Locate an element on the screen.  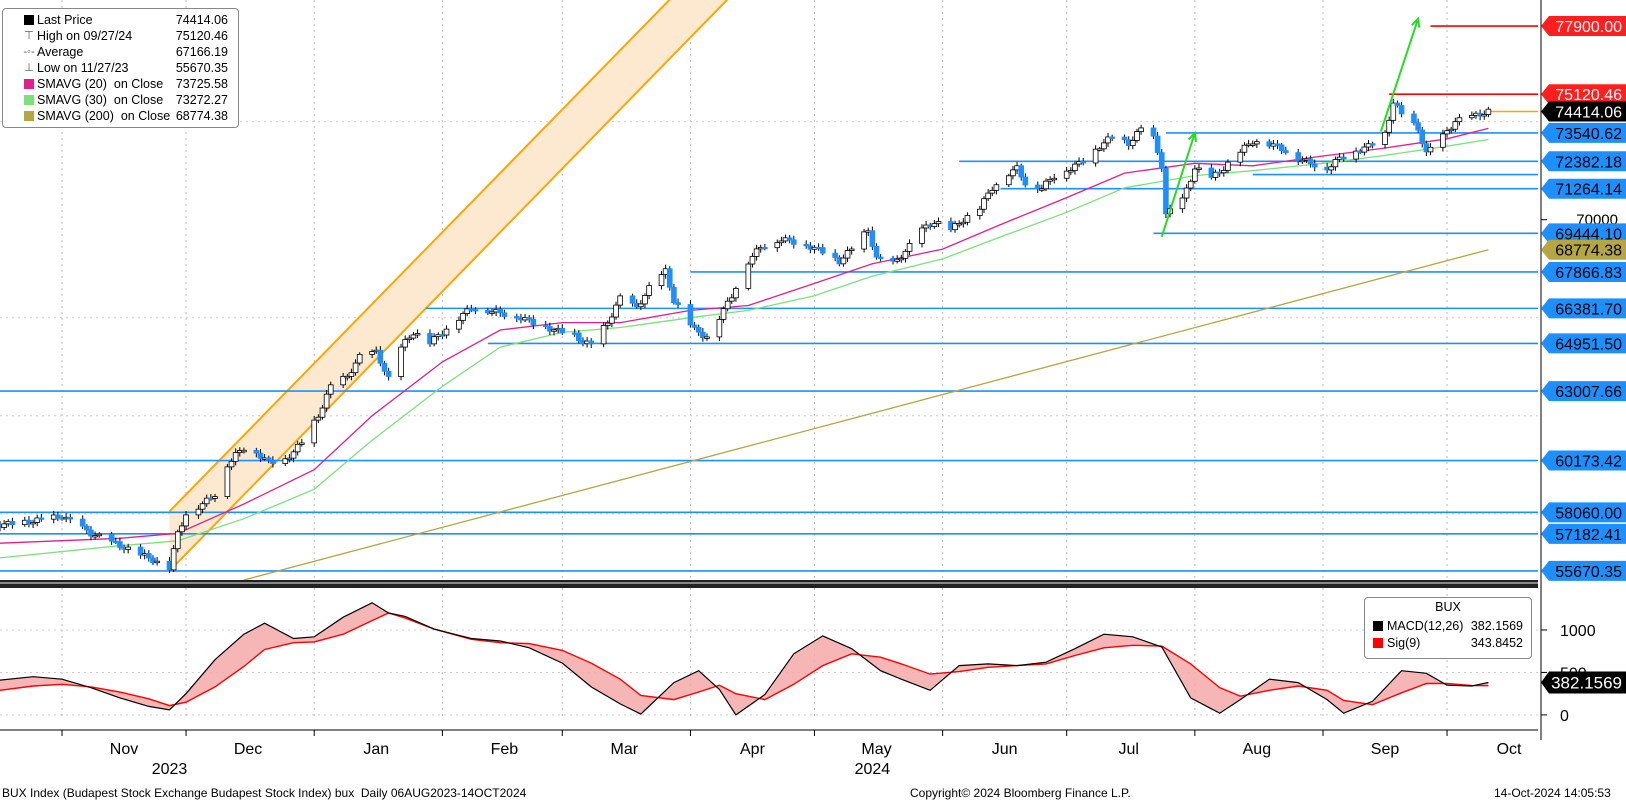
month-label: Oct is located at coordinates (1509, 749).